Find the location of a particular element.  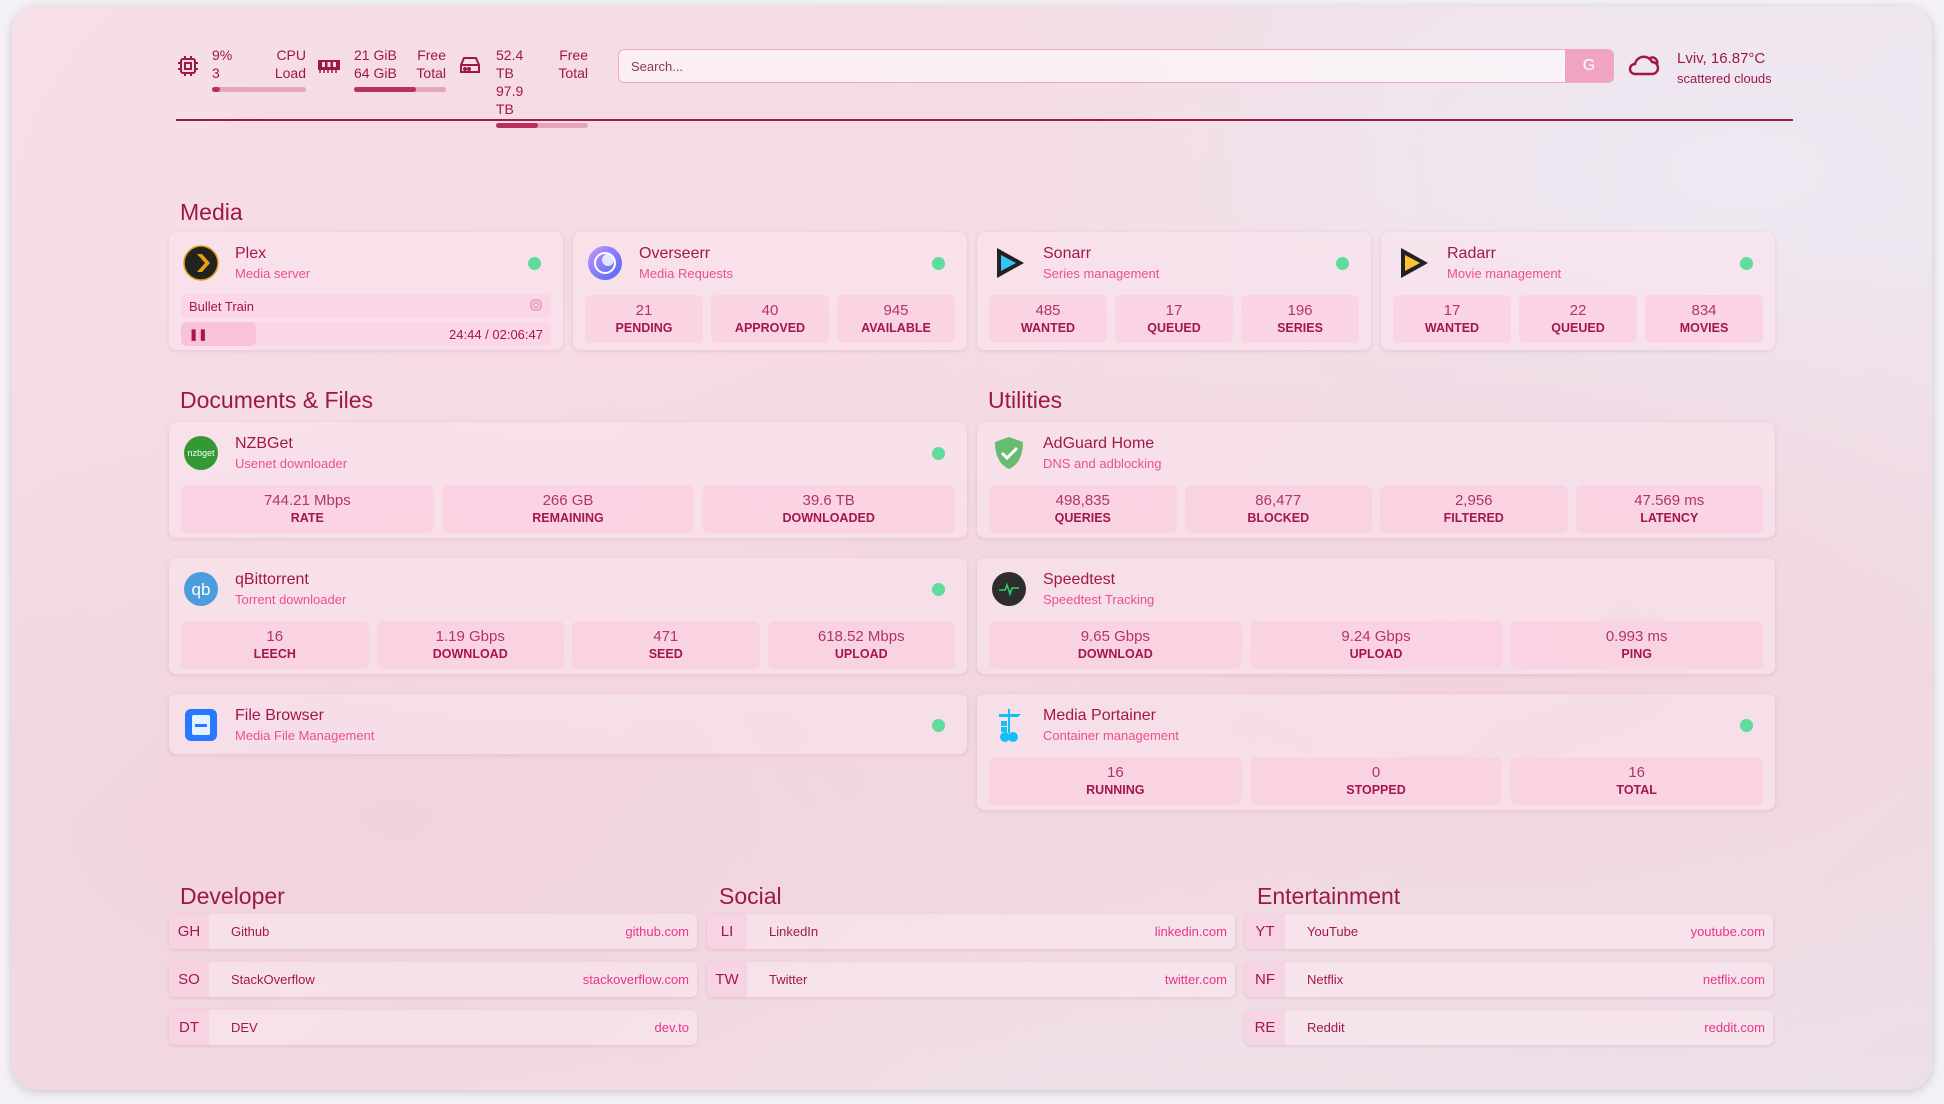

card-header: File Browser Media File Management is located at coordinates (568, 729).